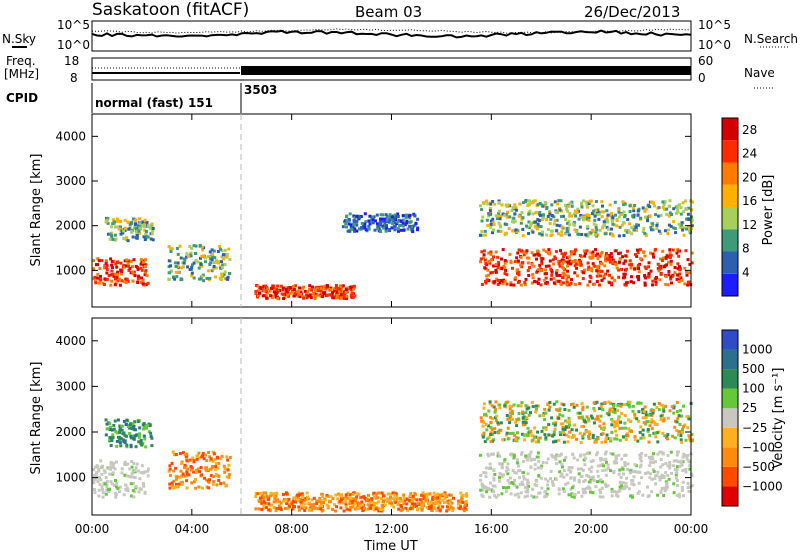 The height and width of the screenshot is (558, 800). I want to click on colorbar-tick-label: −25, so click(754, 428).